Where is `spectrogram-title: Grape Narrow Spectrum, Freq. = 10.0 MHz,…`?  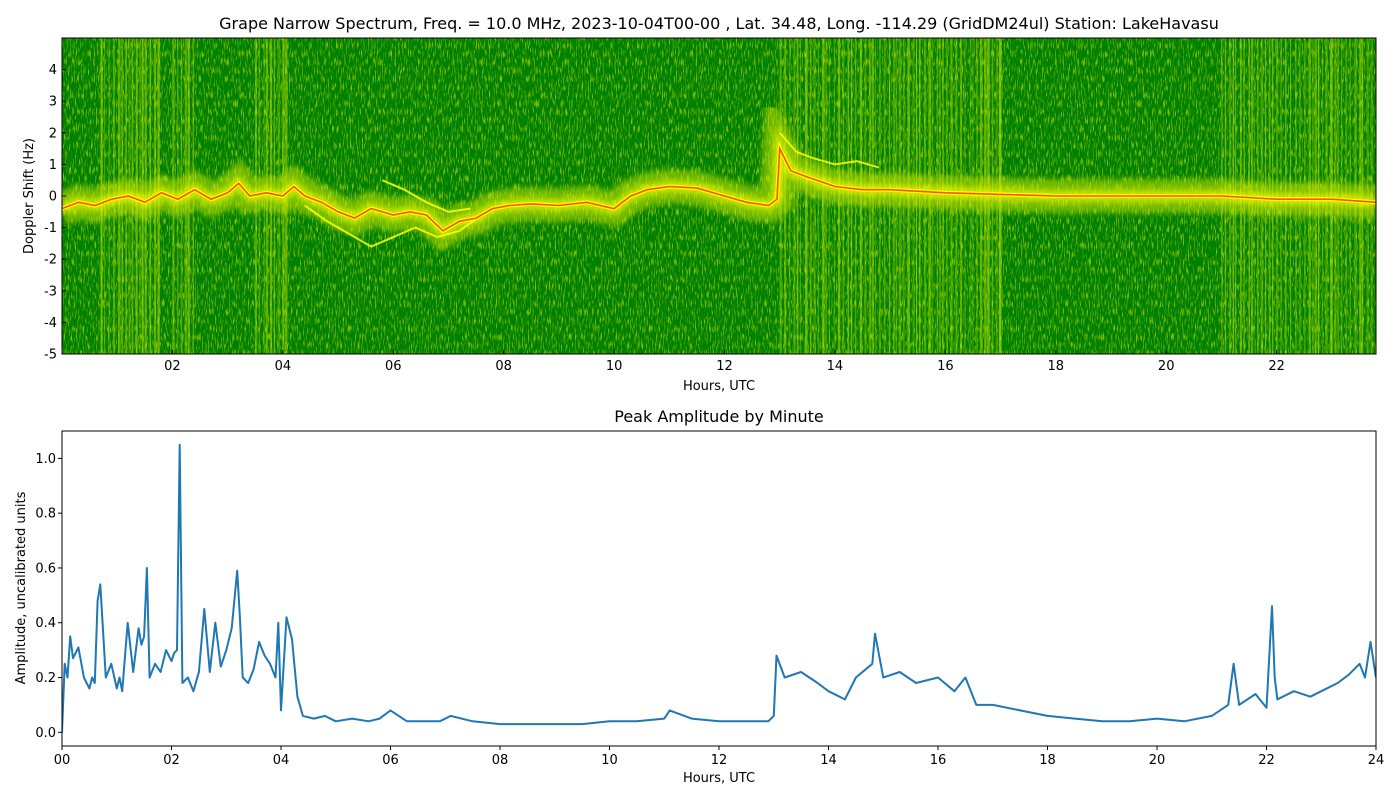 spectrogram-title: Grape Narrow Spectrum, Freq. = 10.0 MHz,… is located at coordinates (719, 23).